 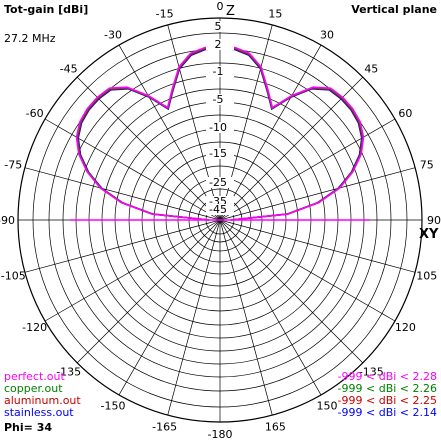 I want to click on angle-tick-label: 0, so click(x=220, y=6).